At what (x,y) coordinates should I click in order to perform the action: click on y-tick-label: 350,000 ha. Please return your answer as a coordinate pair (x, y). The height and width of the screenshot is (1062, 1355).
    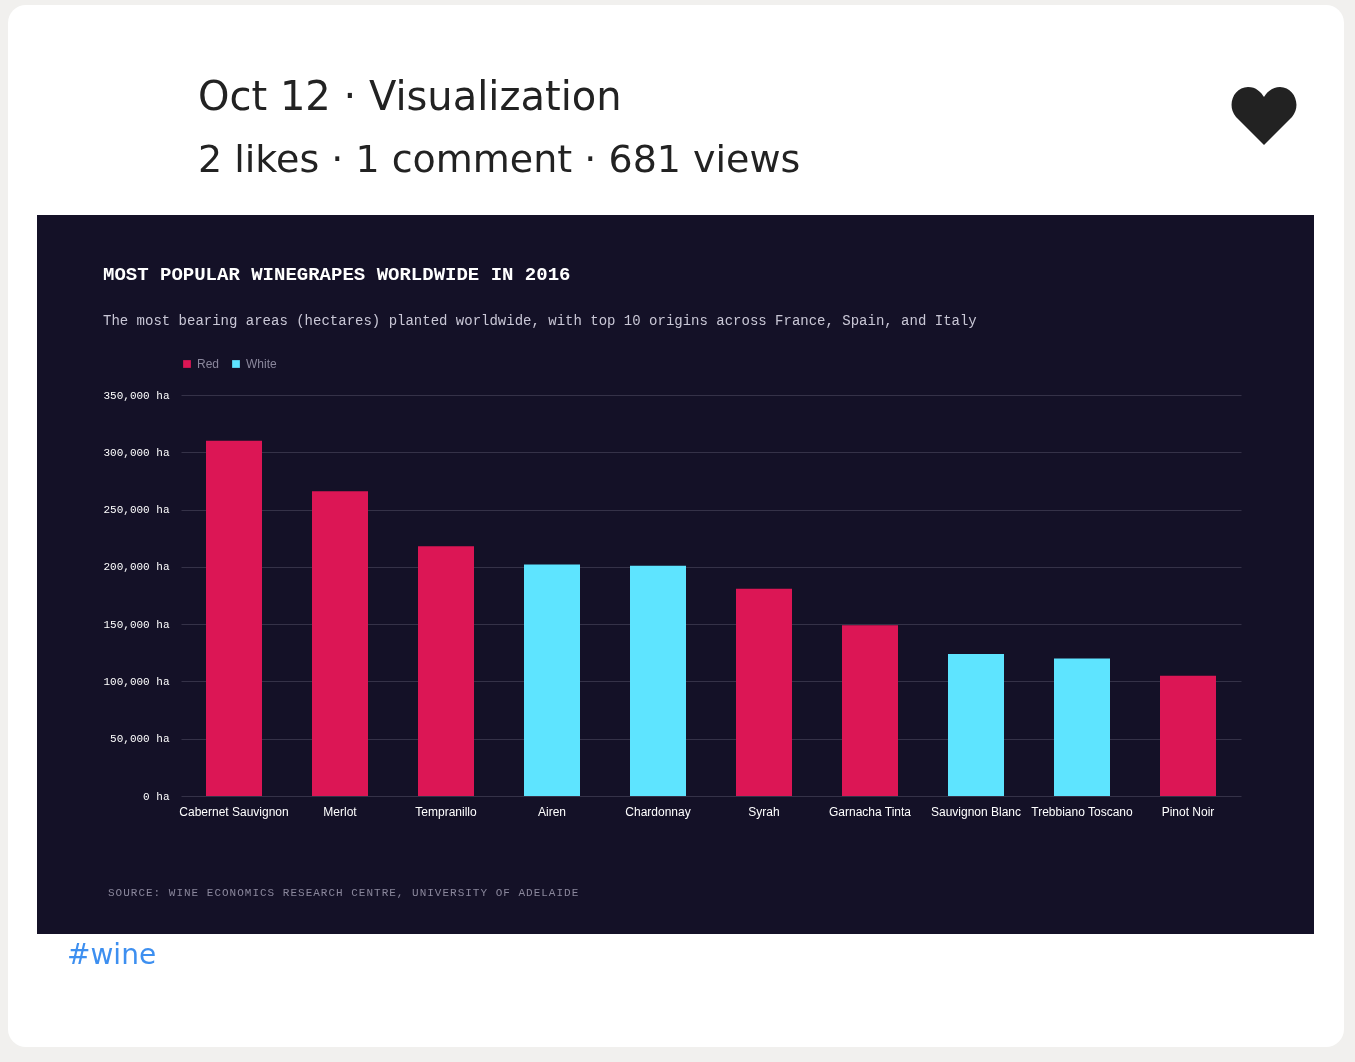
    Looking at the image, I should click on (136, 395).